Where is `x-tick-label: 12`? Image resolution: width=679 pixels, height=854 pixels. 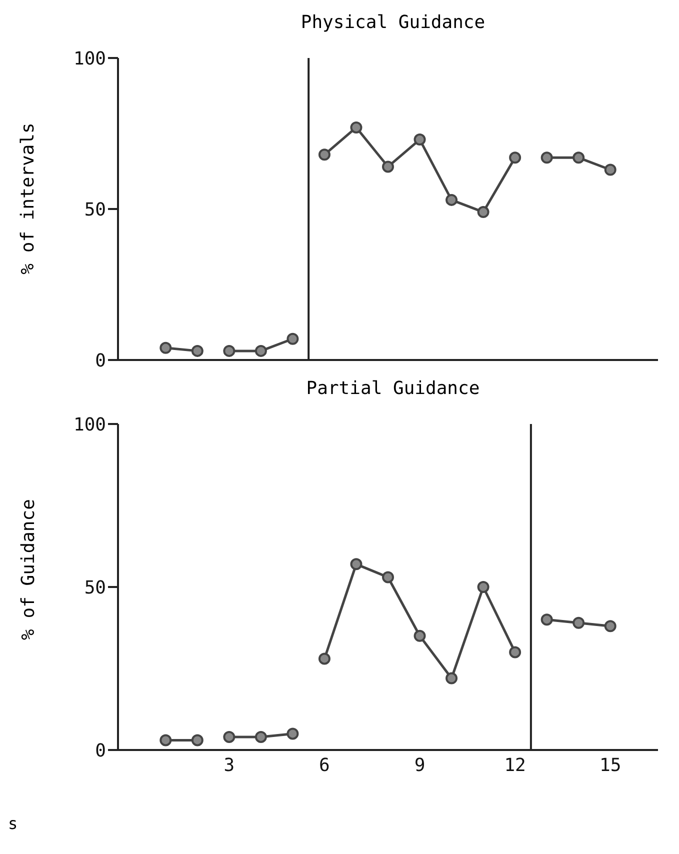 x-tick-label: 12 is located at coordinates (515, 765).